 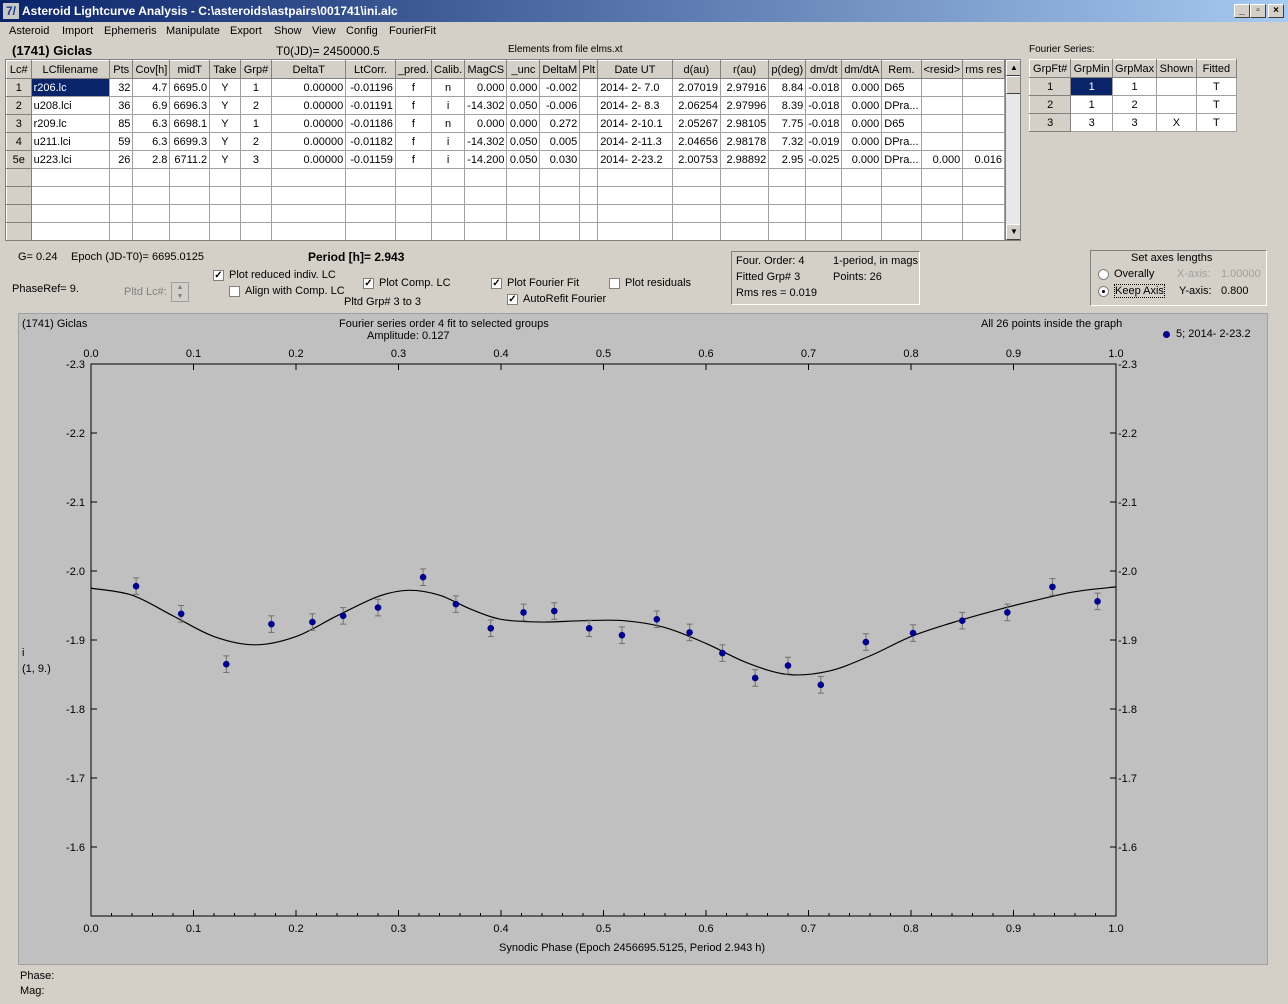 What do you see at coordinates (787, 87) in the screenshot?
I see `table-cell: 8.84` at bounding box center [787, 87].